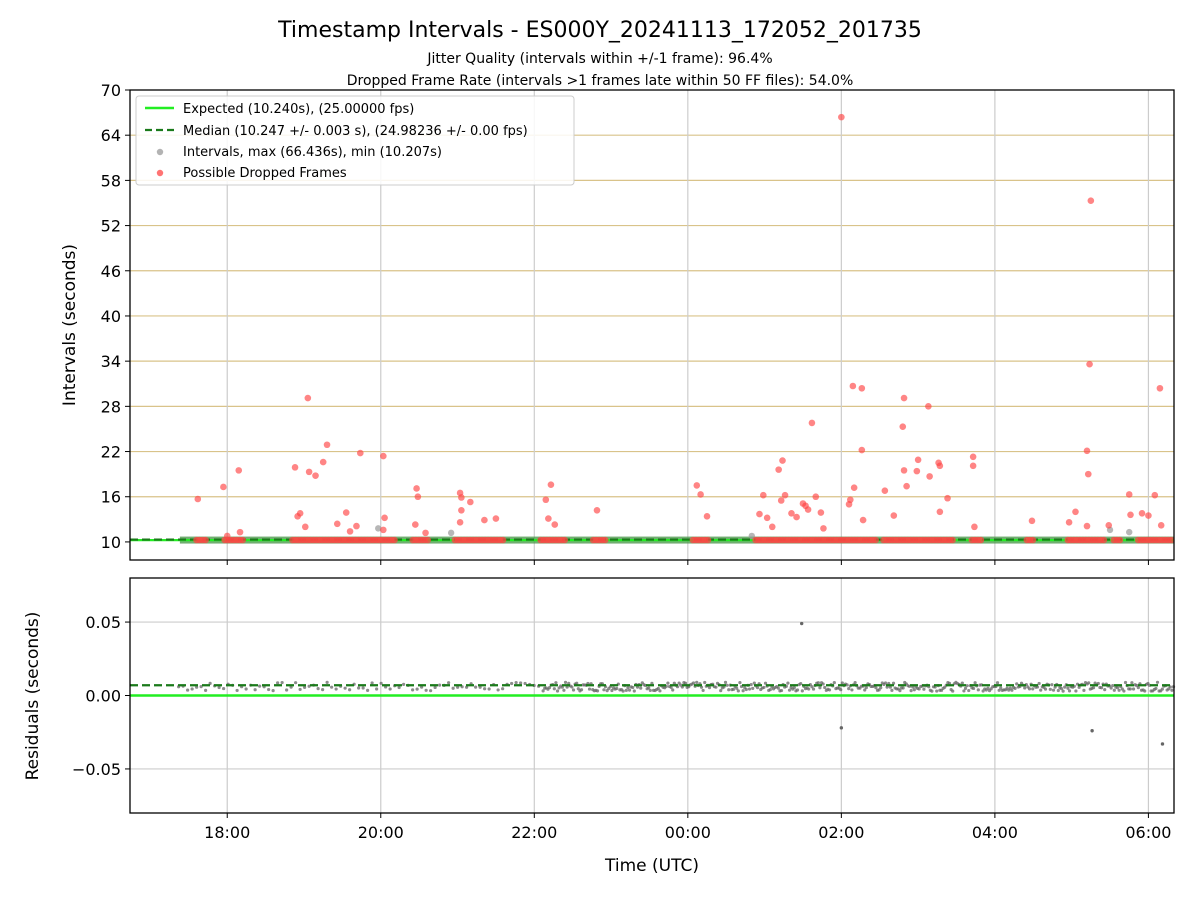  Describe the element at coordinates (111, 316) in the screenshot. I see `top-y-tick-label: 40` at that location.